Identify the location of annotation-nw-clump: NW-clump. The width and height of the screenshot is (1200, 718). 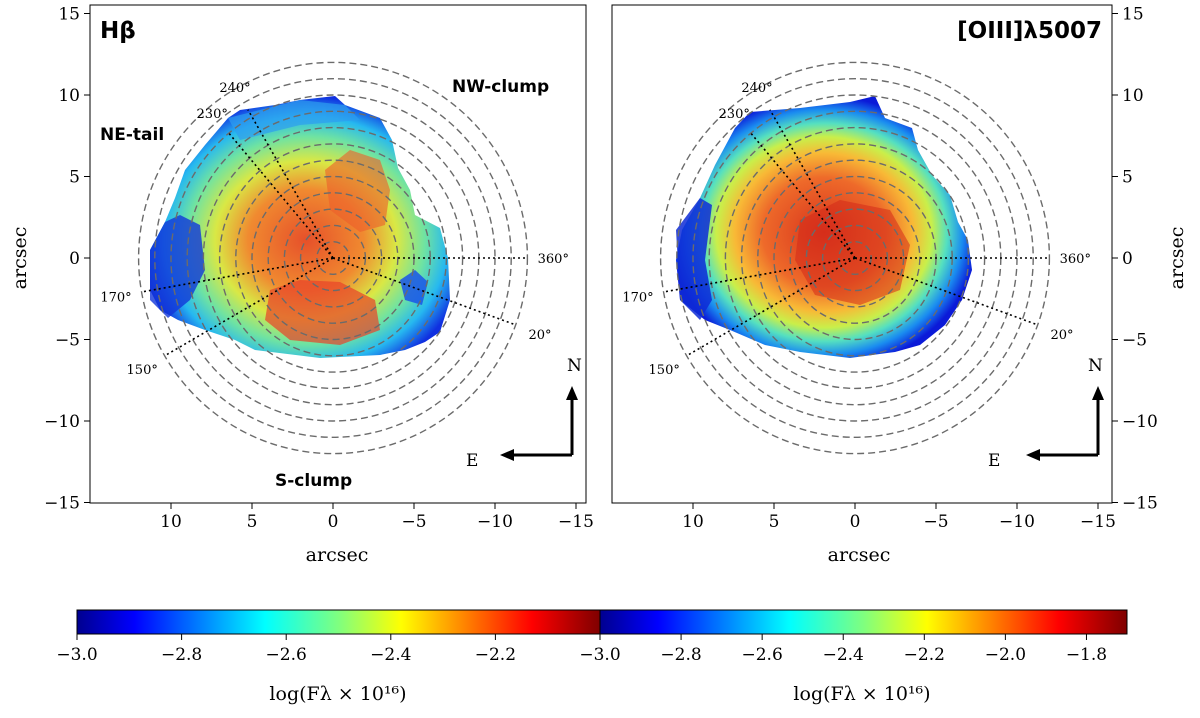
(500, 87).